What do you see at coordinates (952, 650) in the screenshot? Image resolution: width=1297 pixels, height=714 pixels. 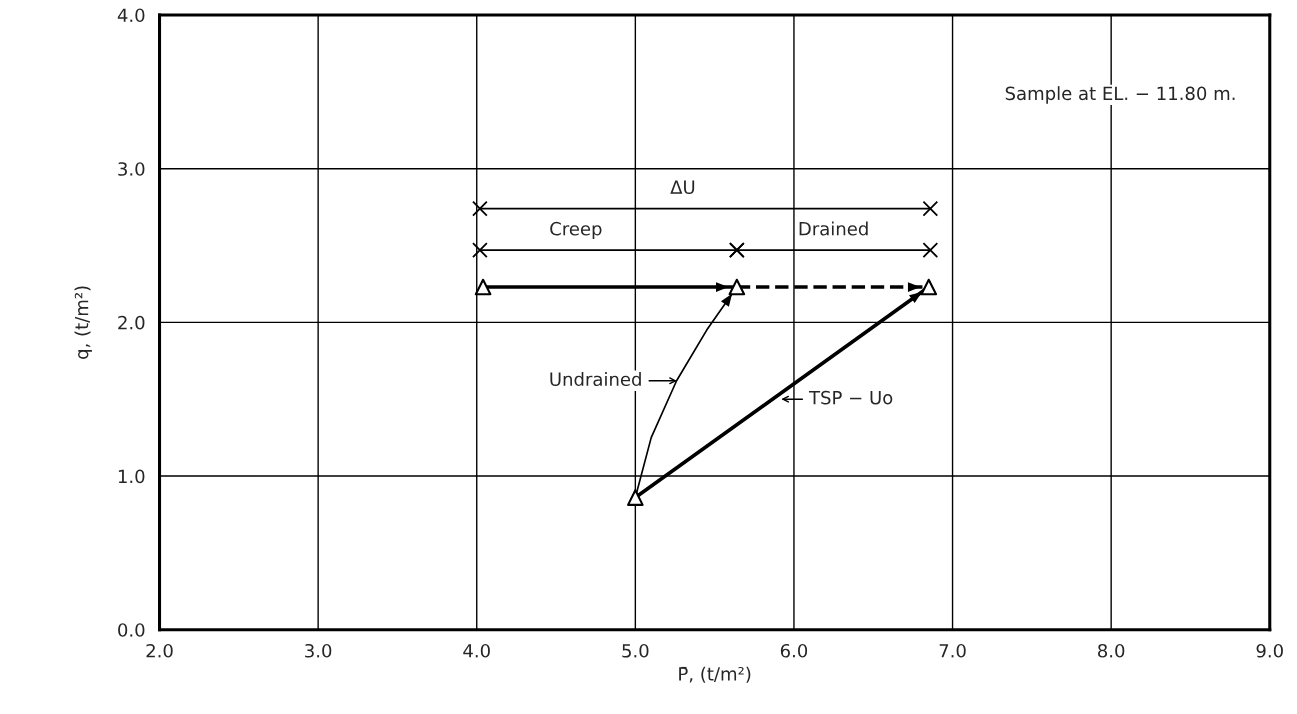 I see `x-tick-label: 7.0` at bounding box center [952, 650].